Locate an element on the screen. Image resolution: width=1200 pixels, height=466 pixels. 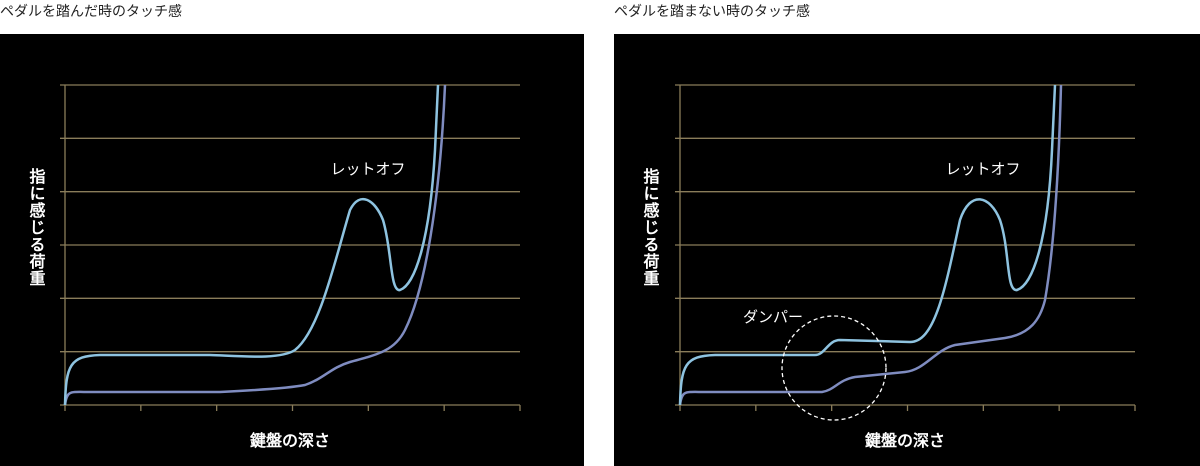
panel-title: ペダルを踏まない時のタッチ感 is located at coordinates (712, 11).